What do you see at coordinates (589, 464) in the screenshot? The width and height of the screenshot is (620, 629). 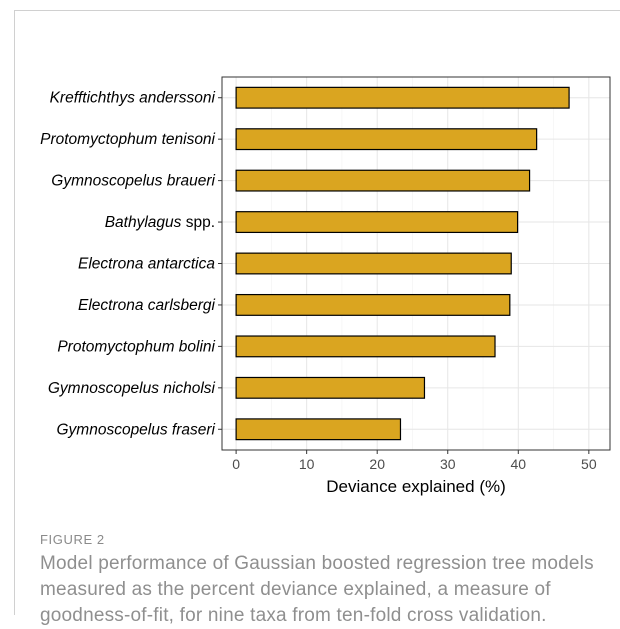 I see `x-tick-label: 50` at bounding box center [589, 464].